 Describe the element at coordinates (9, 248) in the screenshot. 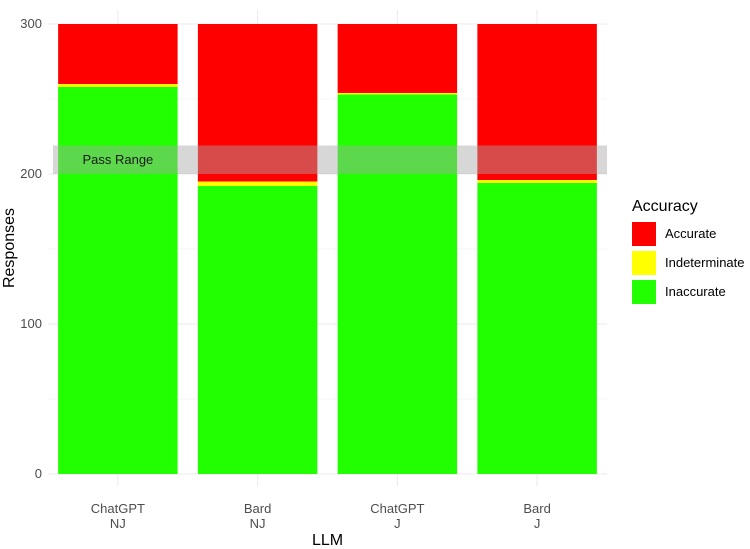

I see `y-axis-title: Responses` at that location.